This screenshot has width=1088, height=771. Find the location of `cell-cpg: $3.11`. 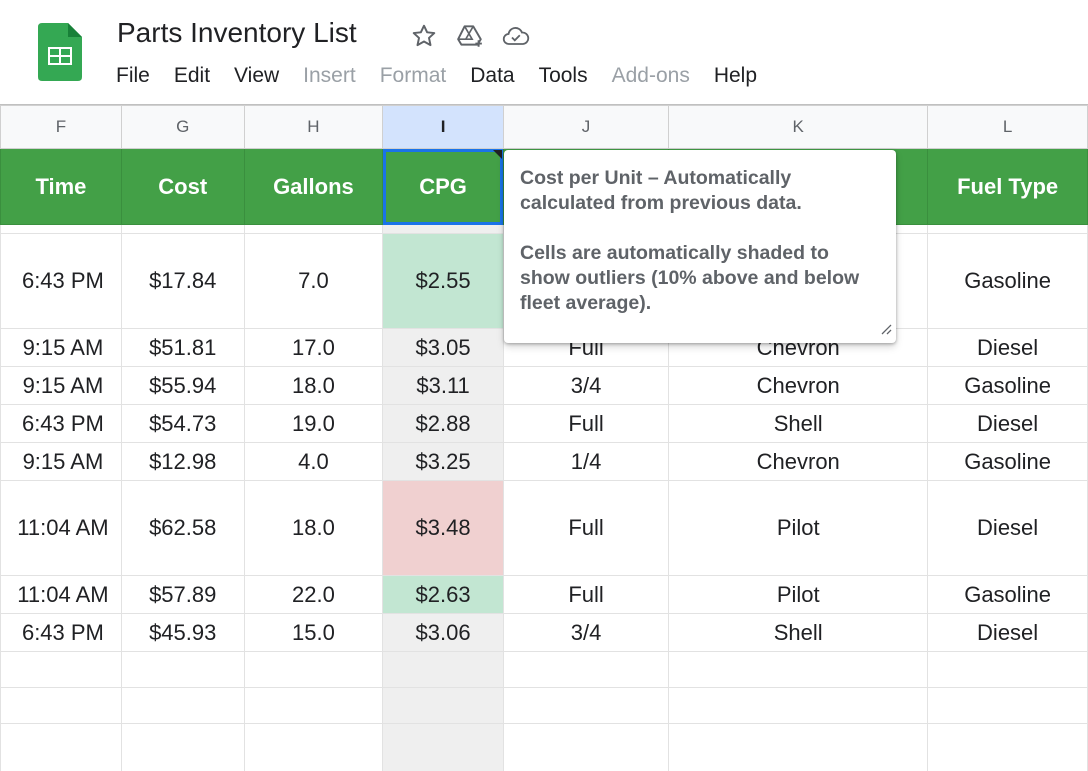

cell-cpg: $3.11 is located at coordinates (443, 386).